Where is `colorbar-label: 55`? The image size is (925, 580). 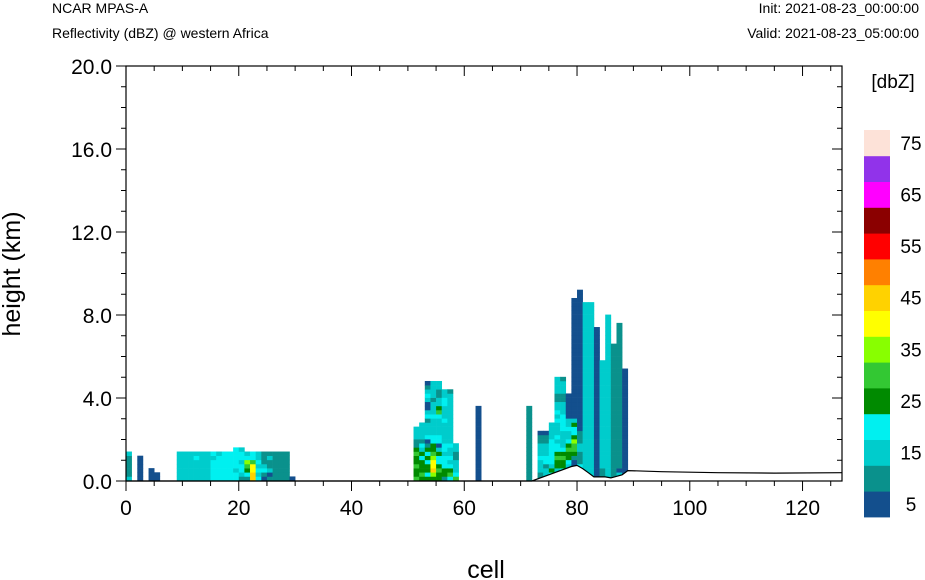 colorbar-label: 55 is located at coordinates (910, 247).